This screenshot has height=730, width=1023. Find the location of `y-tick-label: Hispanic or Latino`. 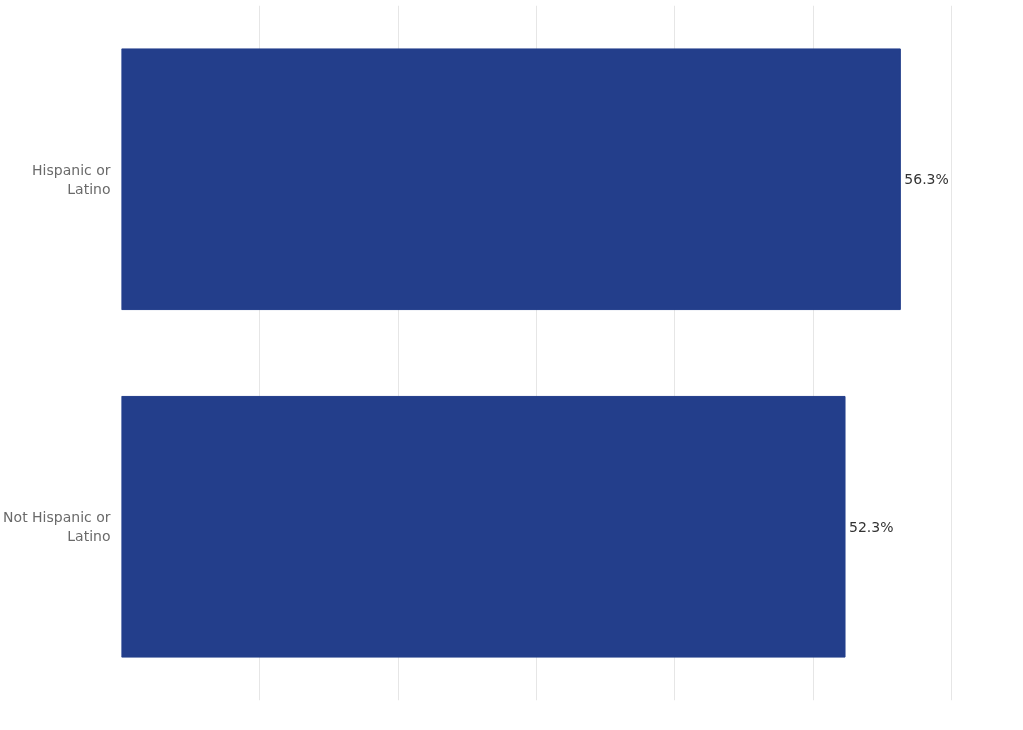

y-tick-label: Hispanic or Latino is located at coordinates (71, 179).